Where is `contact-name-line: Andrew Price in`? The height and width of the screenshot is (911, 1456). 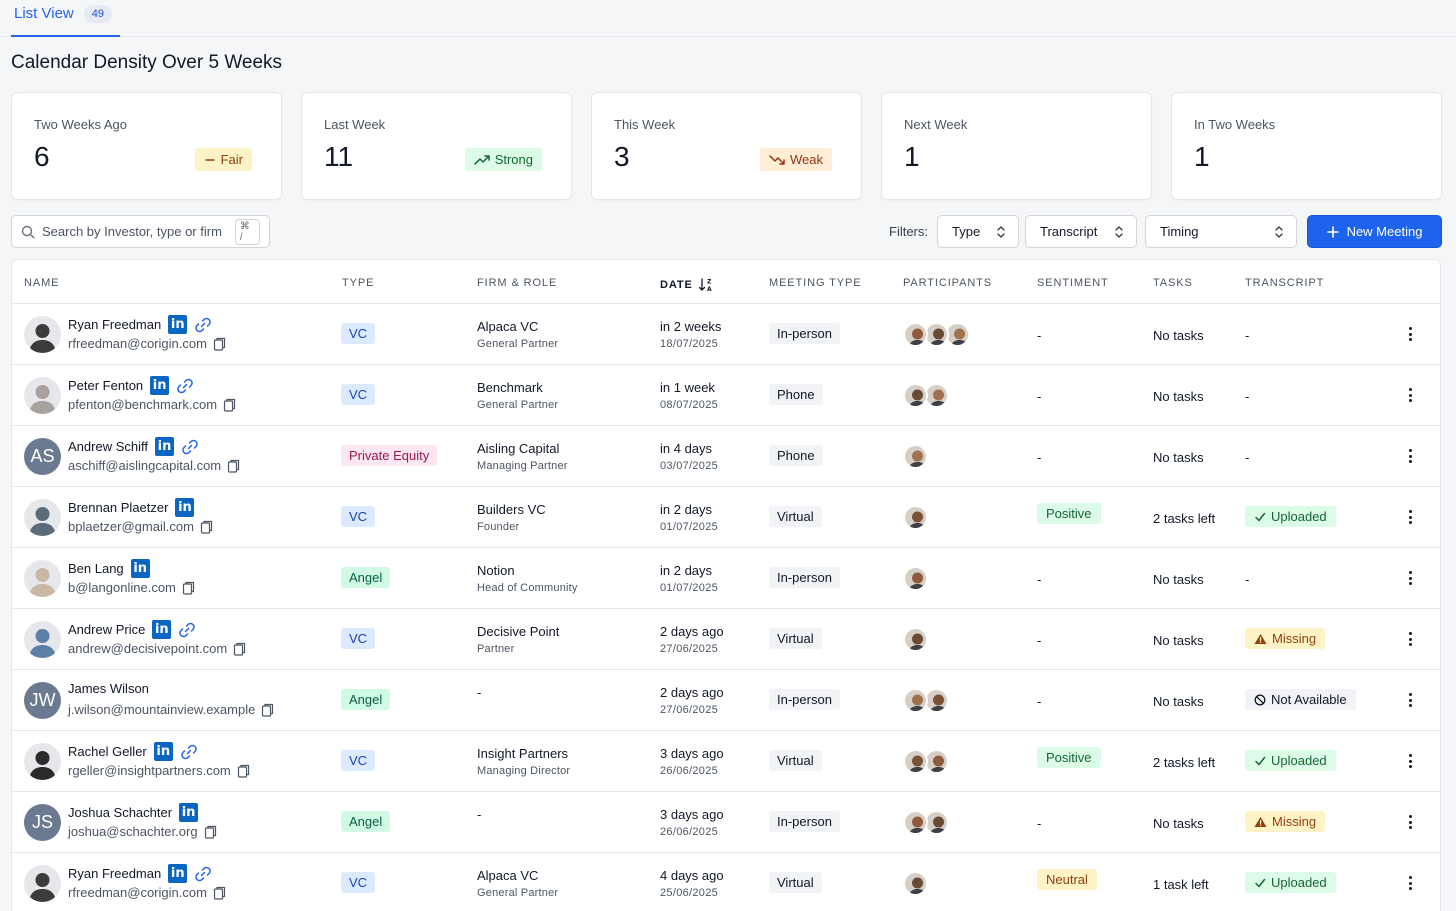
contact-name-line: Andrew Price in is located at coordinates (132, 629).